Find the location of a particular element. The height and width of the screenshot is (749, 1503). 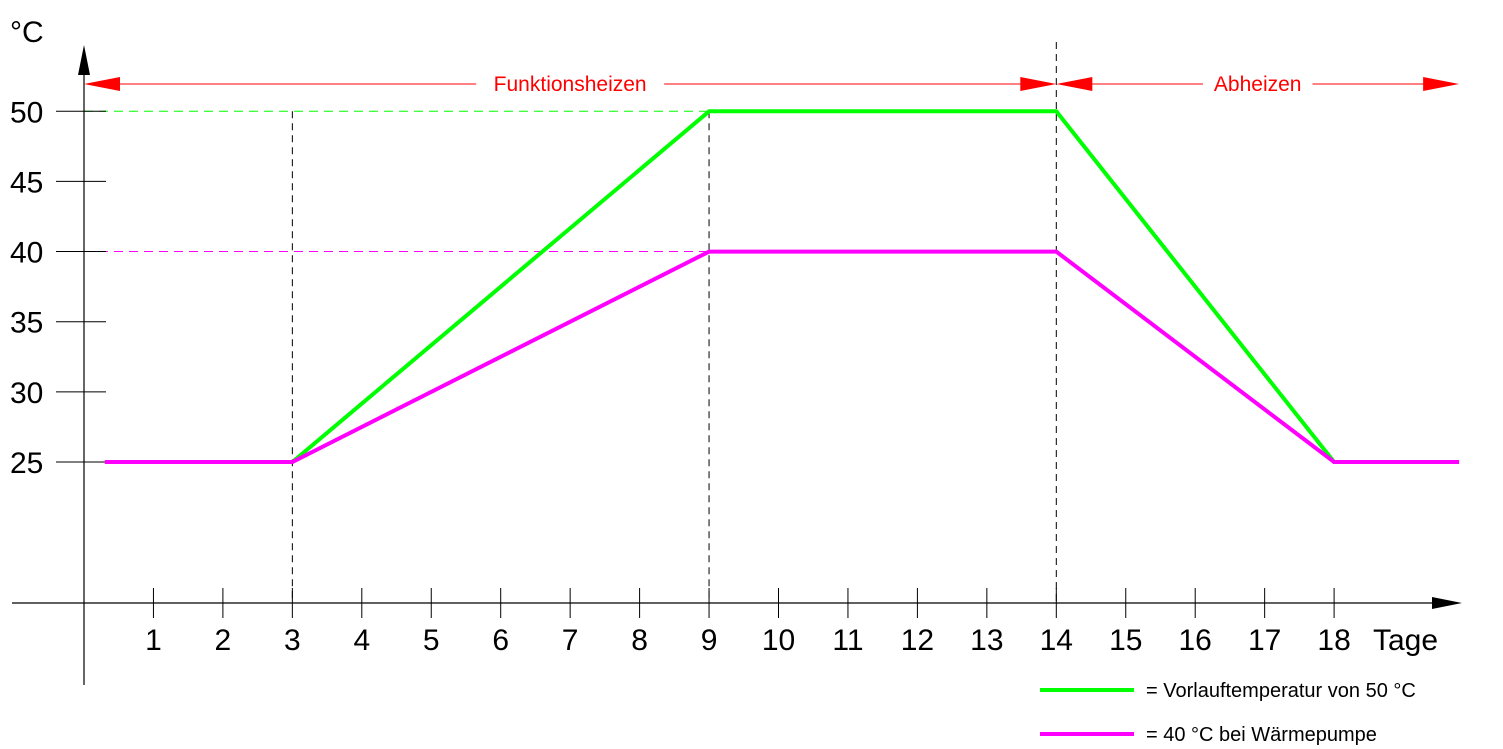

x-tick-label-13: 13 is located at coordinates (986, 640).